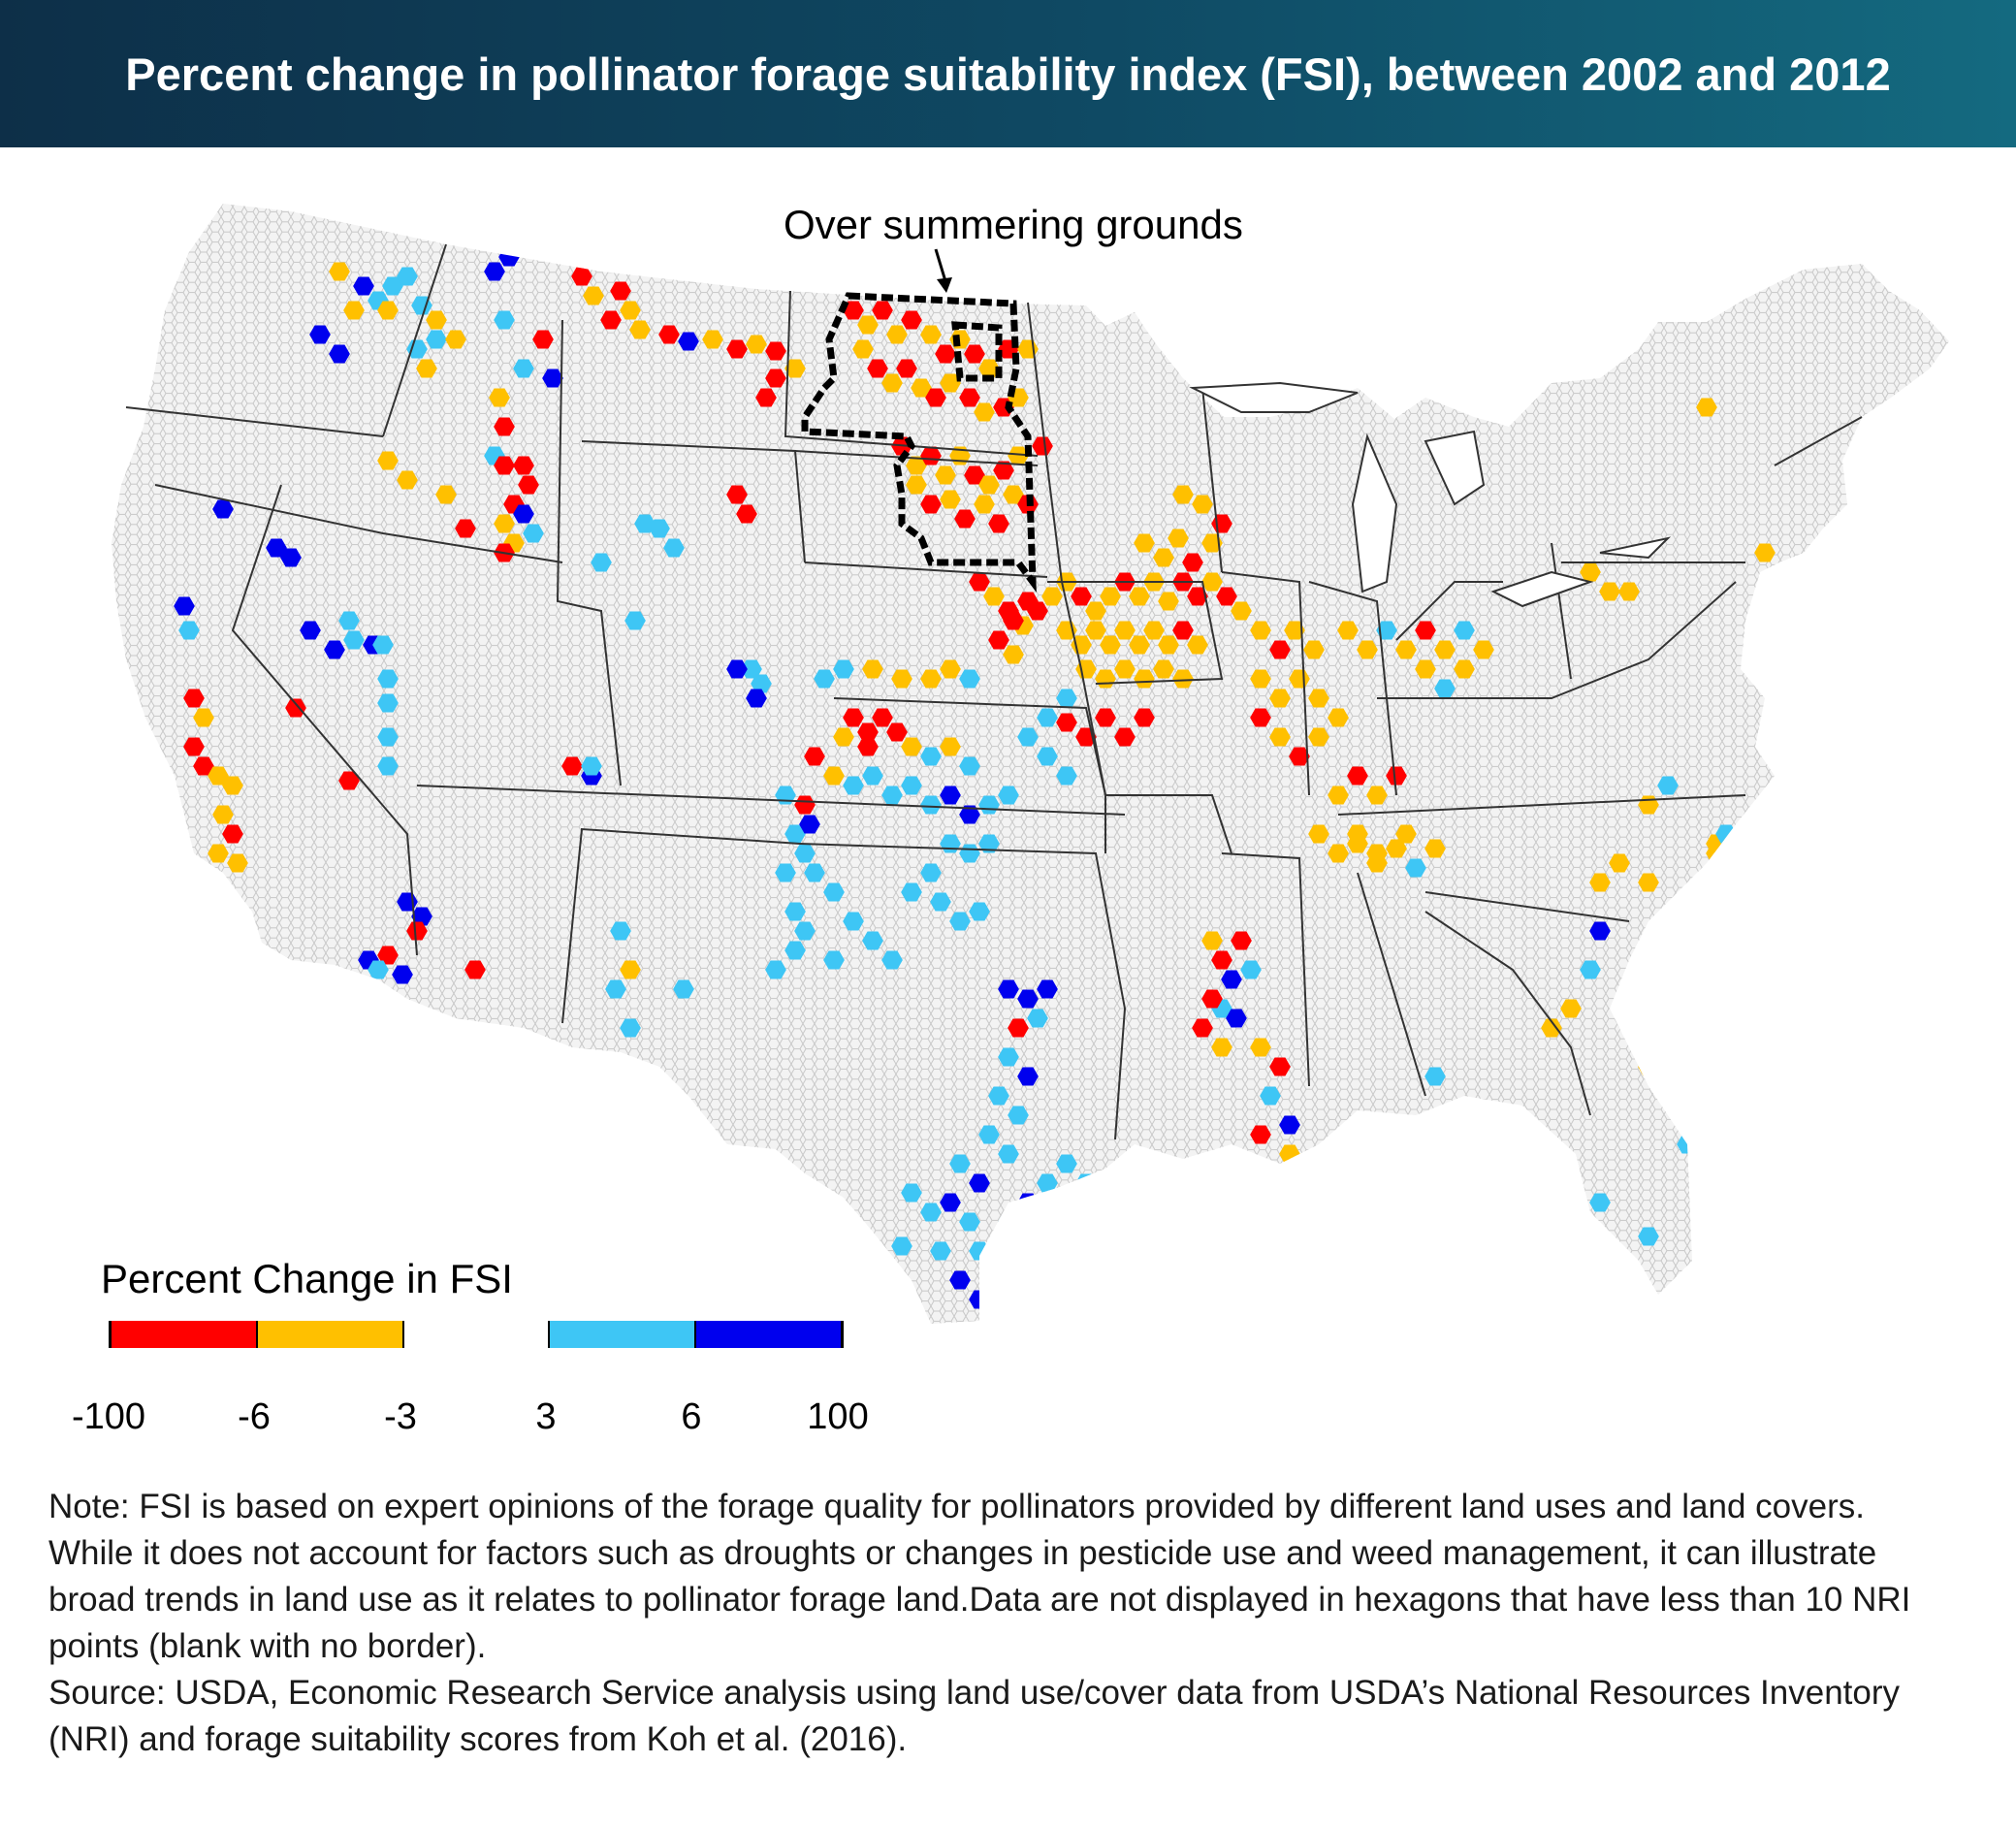 The image size is (2016, 1828). Describe the element at coordinates (943, 270) in the screenshot. I see `annotation-arrow` at that location.